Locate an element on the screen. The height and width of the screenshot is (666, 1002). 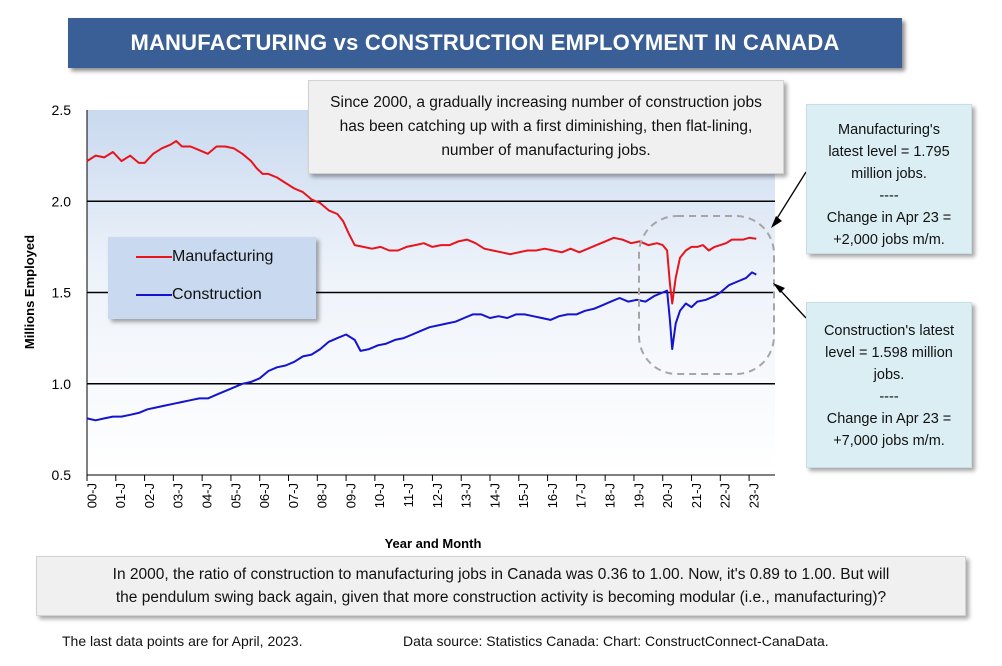
x-tick-label: 19-J is located at coordinates (638, 495).